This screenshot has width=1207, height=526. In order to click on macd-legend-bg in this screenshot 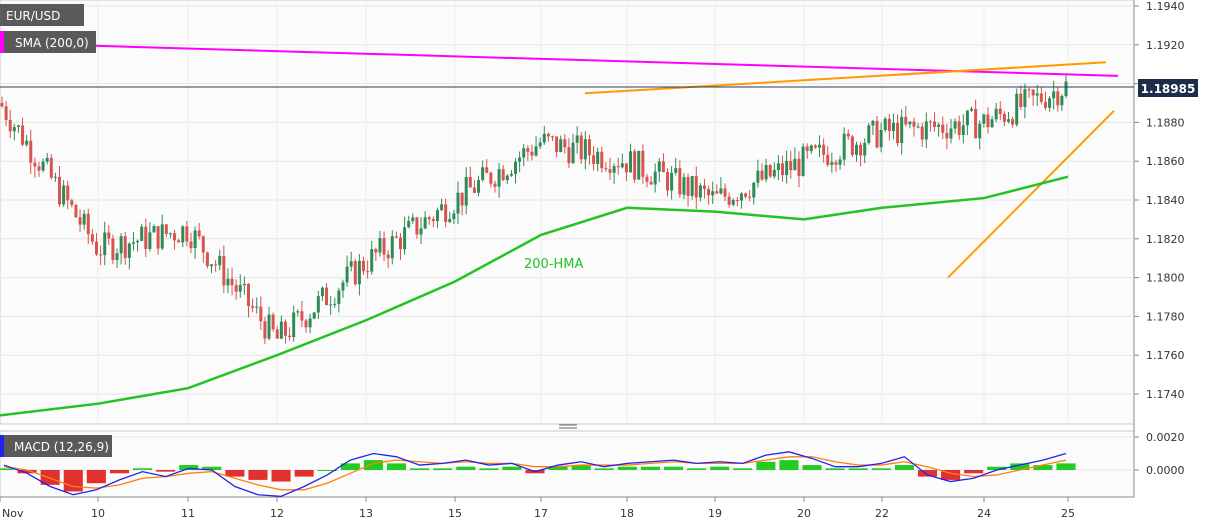, I will do `click(56, 446)`.